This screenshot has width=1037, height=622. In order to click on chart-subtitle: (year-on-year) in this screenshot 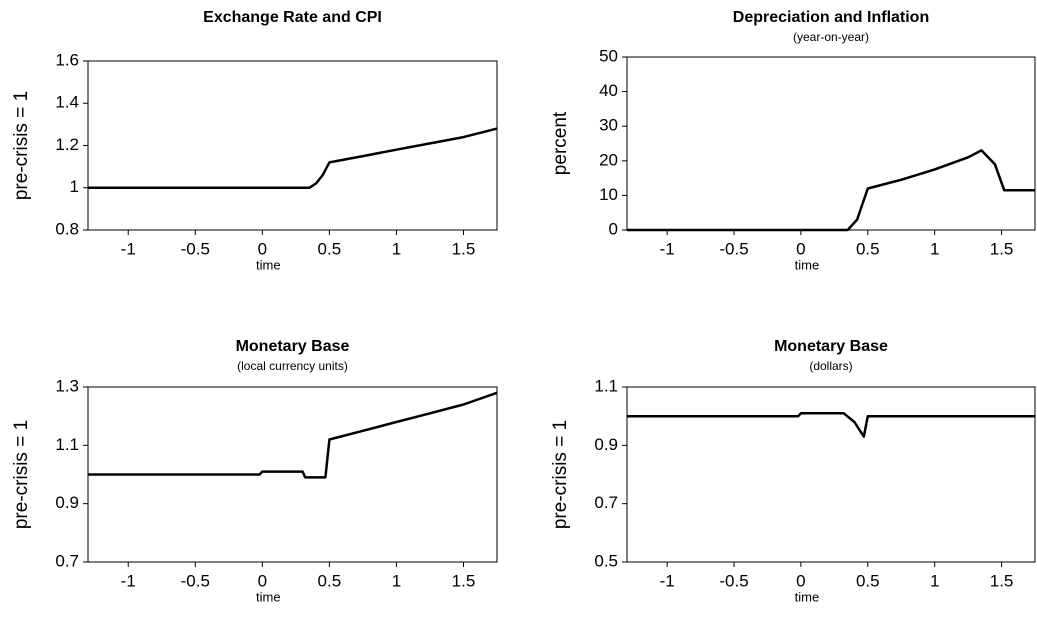, I will do `click(831, 37)`.